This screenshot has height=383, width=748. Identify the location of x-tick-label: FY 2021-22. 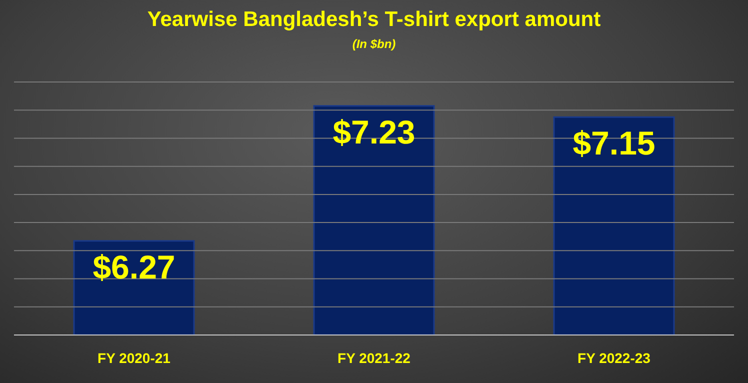
(374, 358).